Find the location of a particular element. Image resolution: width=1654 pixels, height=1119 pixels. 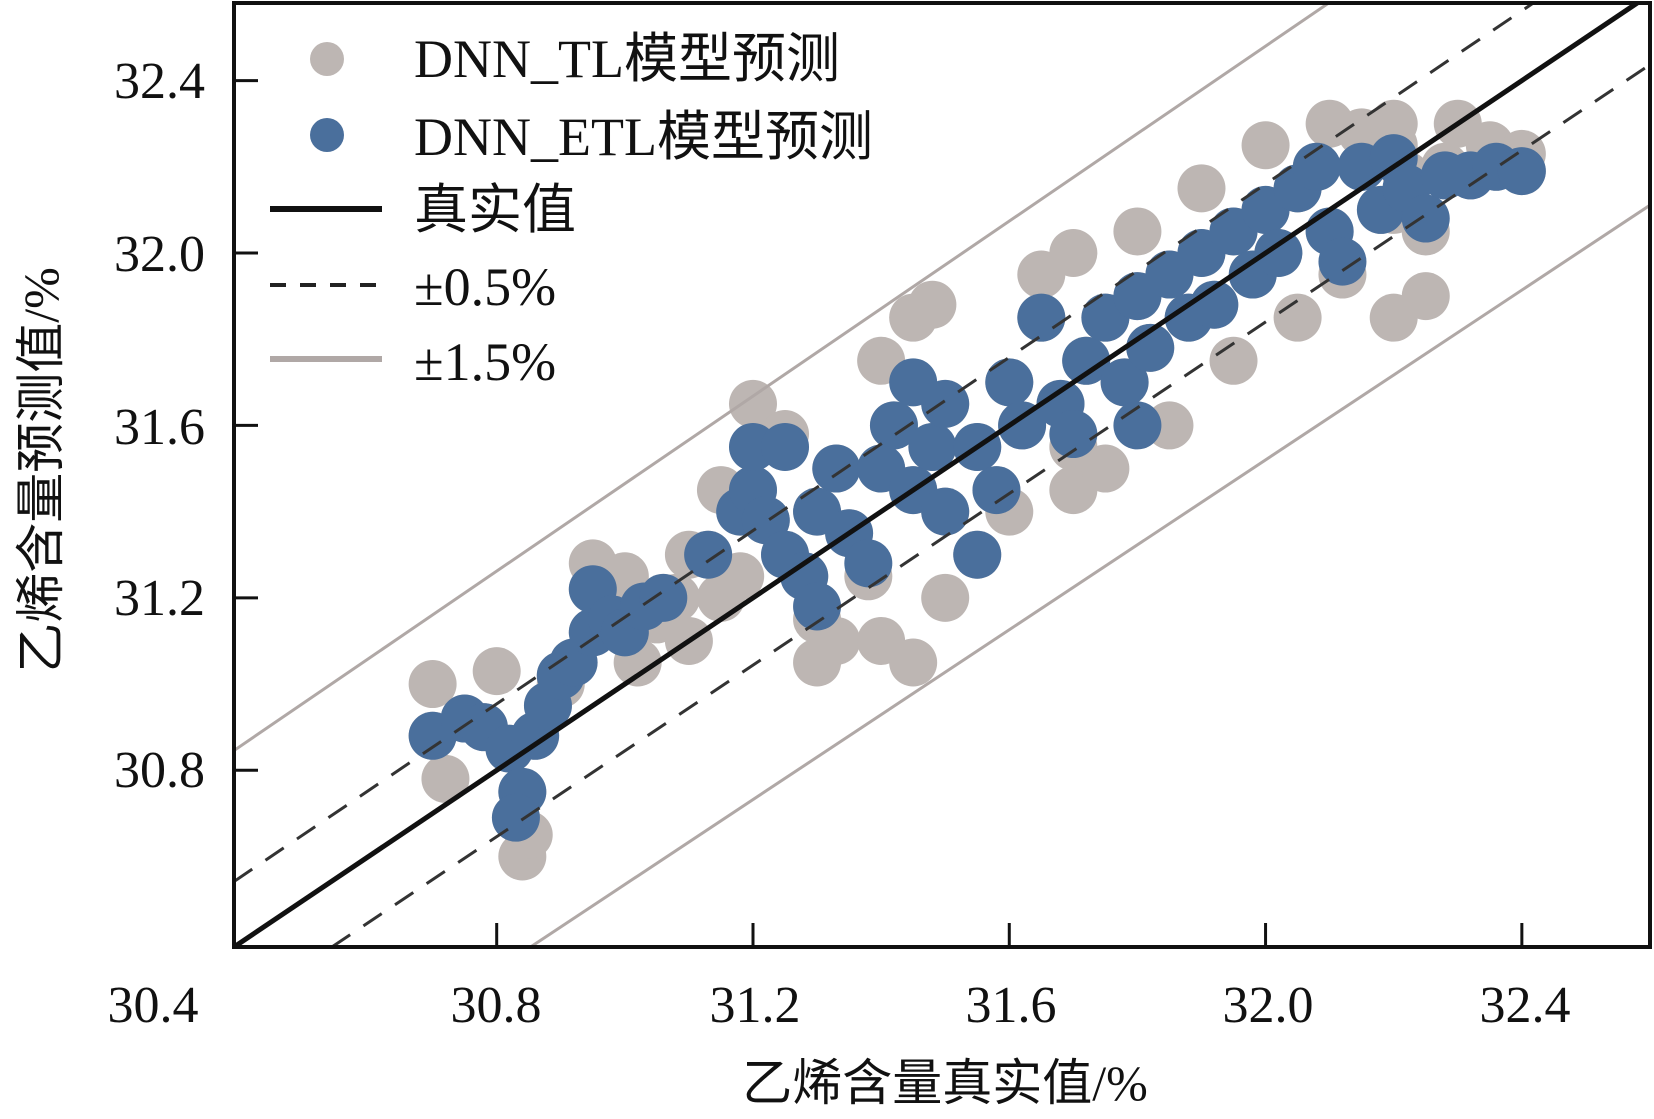

legend-label-true: 真实值 is located at coordinates (495, 210).